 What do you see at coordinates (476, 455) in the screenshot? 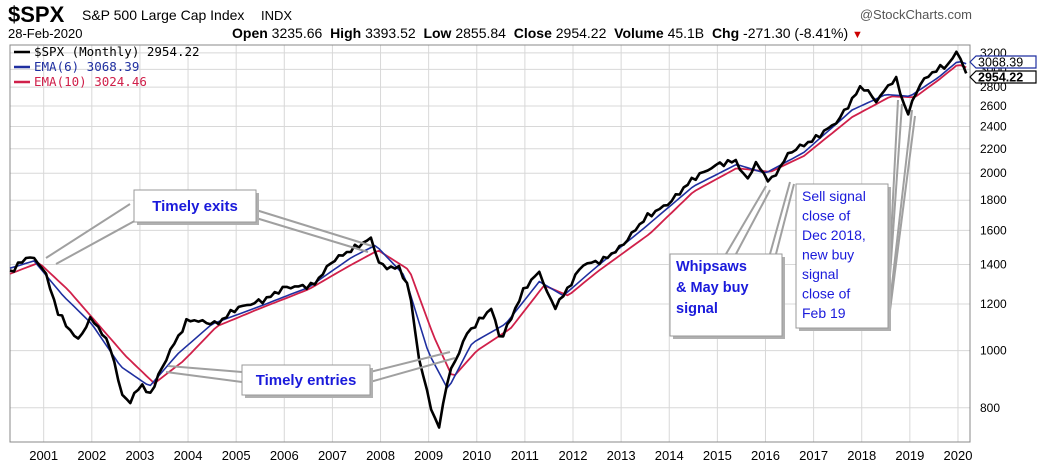
I see `x-tick-label: 2010` at bounding box center [476, 455].